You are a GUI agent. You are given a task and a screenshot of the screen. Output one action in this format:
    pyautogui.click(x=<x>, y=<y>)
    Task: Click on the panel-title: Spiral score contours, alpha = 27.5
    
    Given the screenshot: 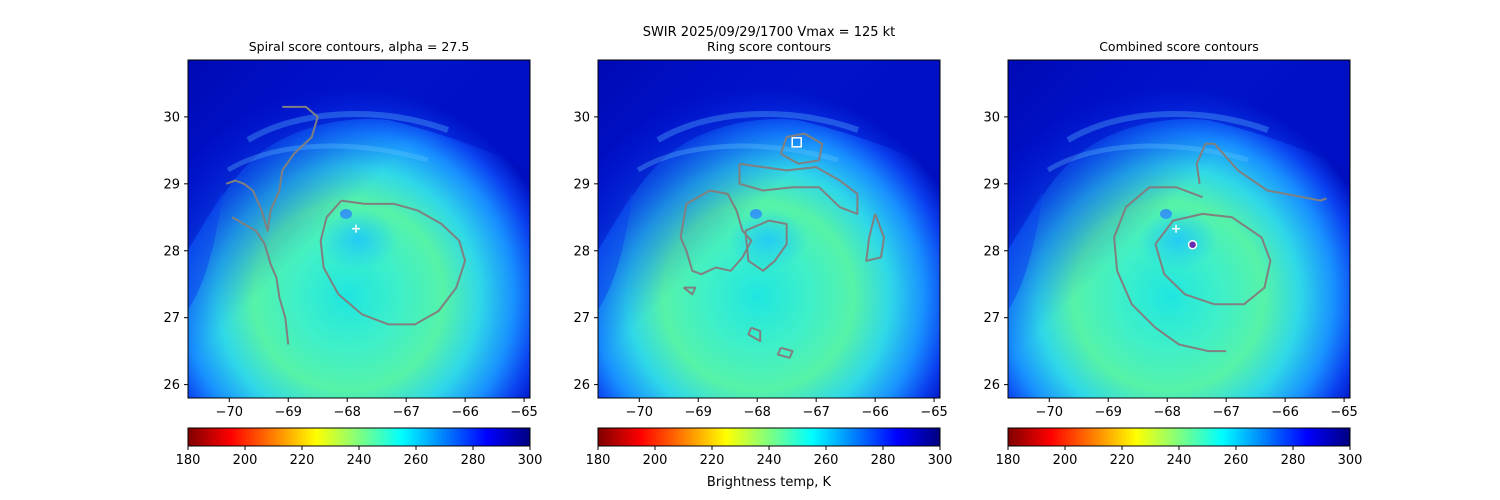 What is the action you would take?
    pyautogui.click(x=359, y=46)
    